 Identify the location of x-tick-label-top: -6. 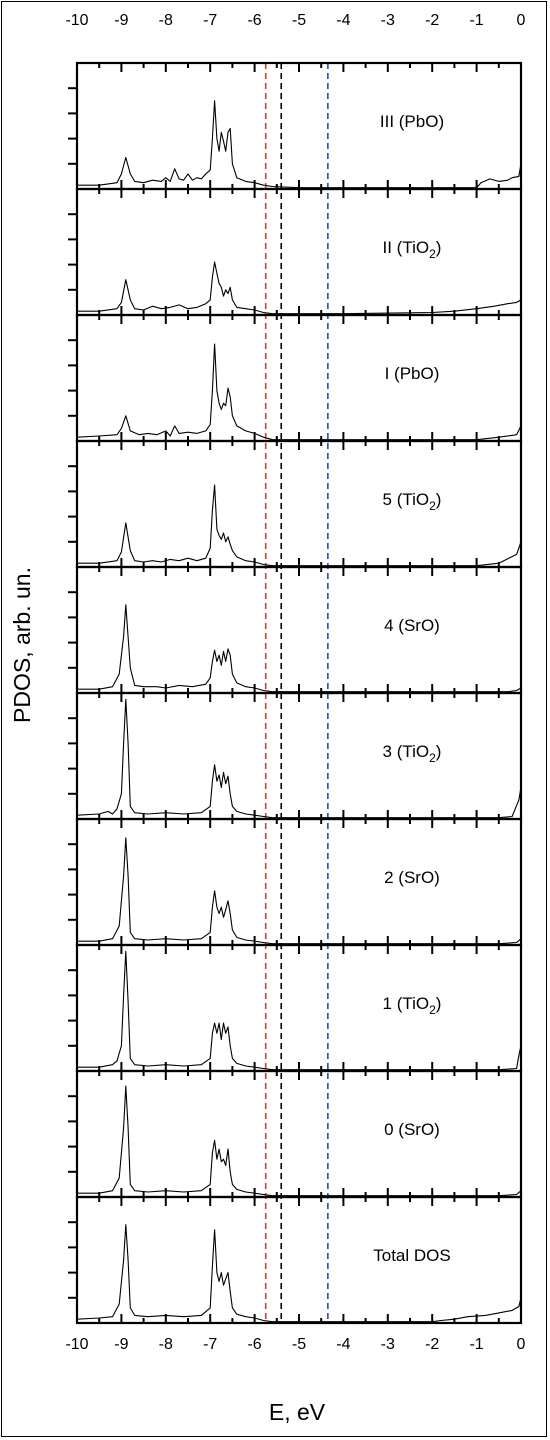
(254, 20).